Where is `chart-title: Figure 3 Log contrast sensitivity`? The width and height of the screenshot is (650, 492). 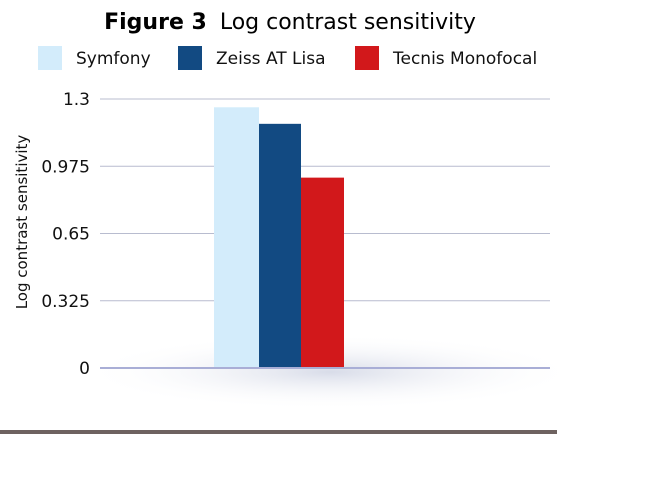
chart-title: Figure 3 Log contrast sensitivity is located at coordinates (290, 22).